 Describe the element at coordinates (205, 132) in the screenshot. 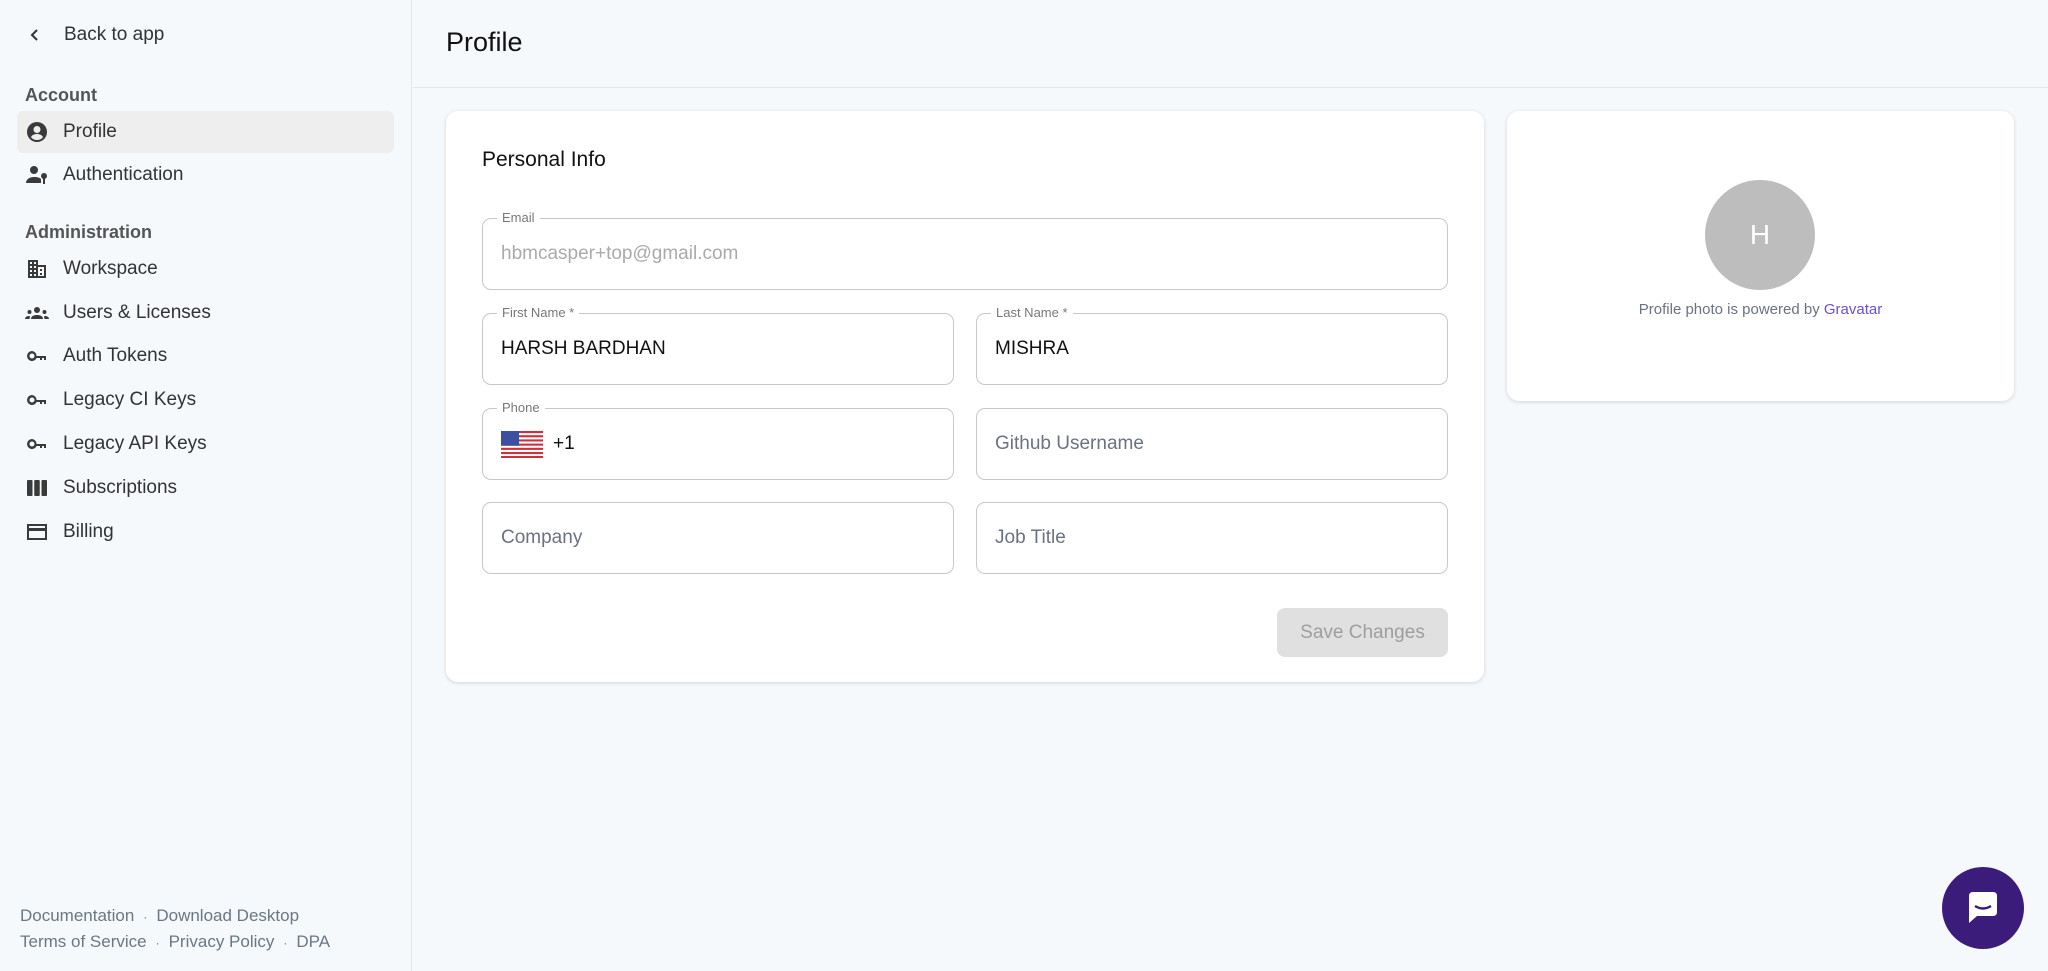

I see `sidebar-item-profile: Profile` at that location.